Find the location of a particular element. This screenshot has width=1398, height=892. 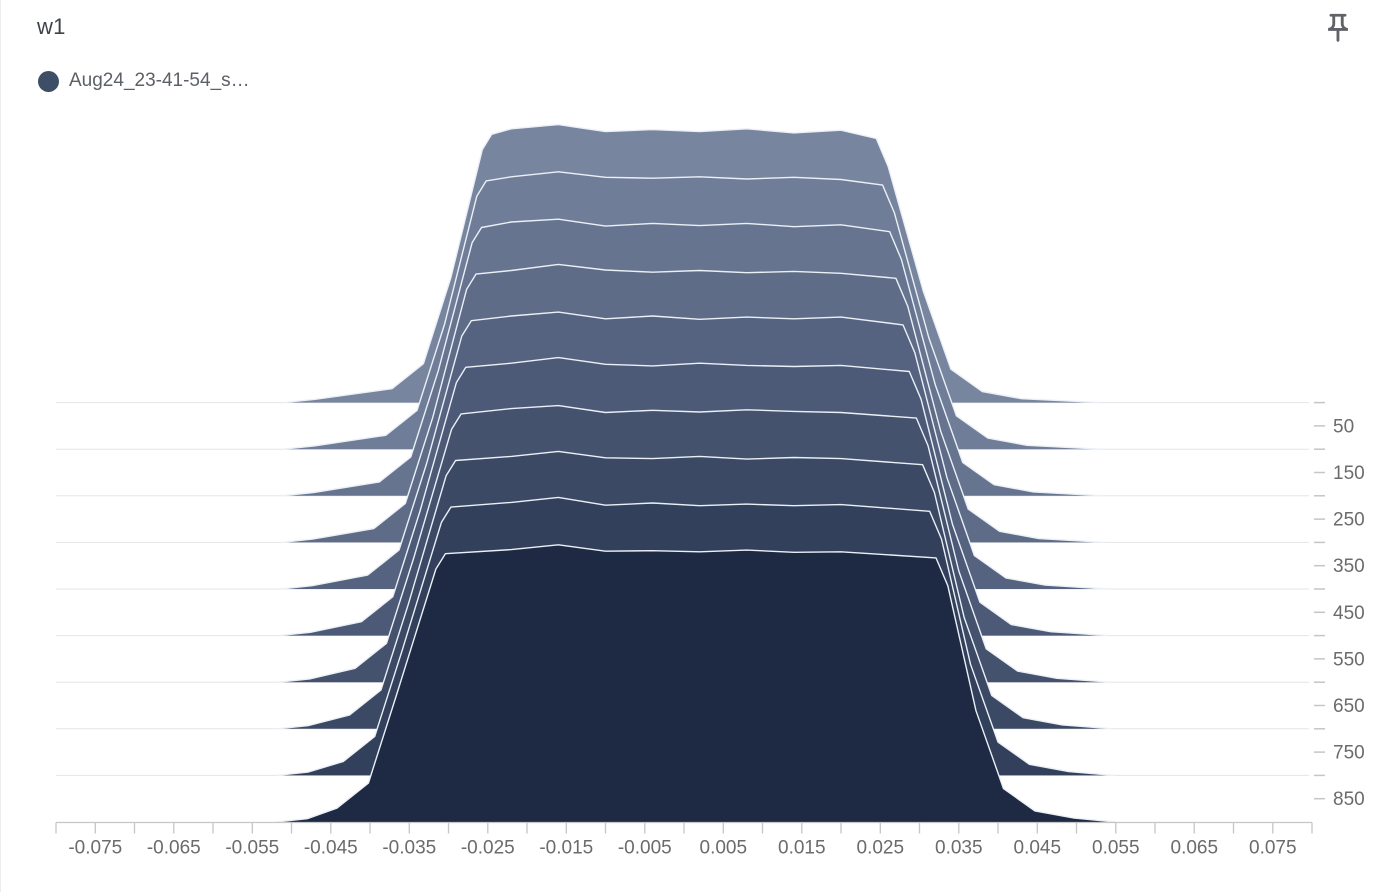

legend-run-swatch is located at coordinates (48, 81).